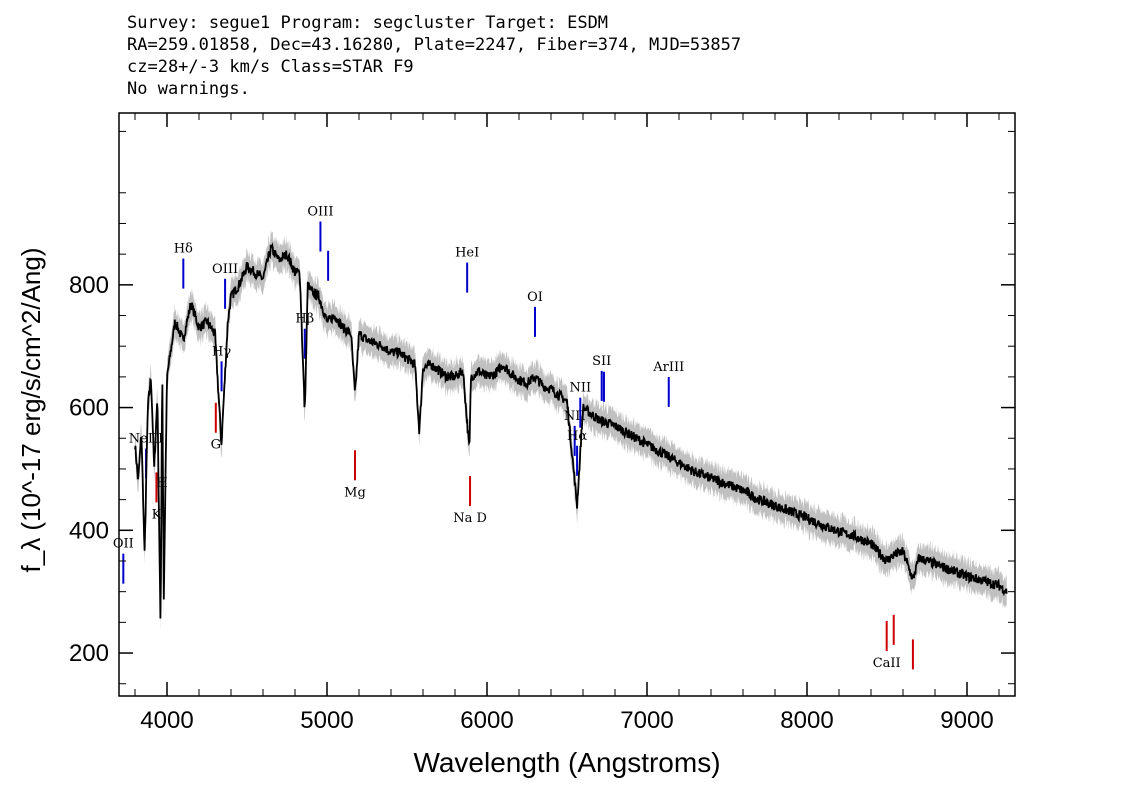 Image resolution: width=1134 pixels, height=810 pixels. Describe the element at coordinates (535, 297) in the screenshot. I see `emission-line-label-9: OI` at that location.